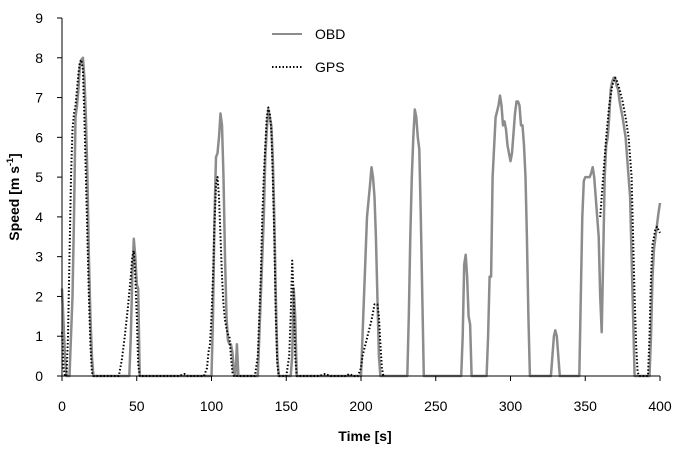  I want to click on x-axis-title: Time [s], so click(364, 436).